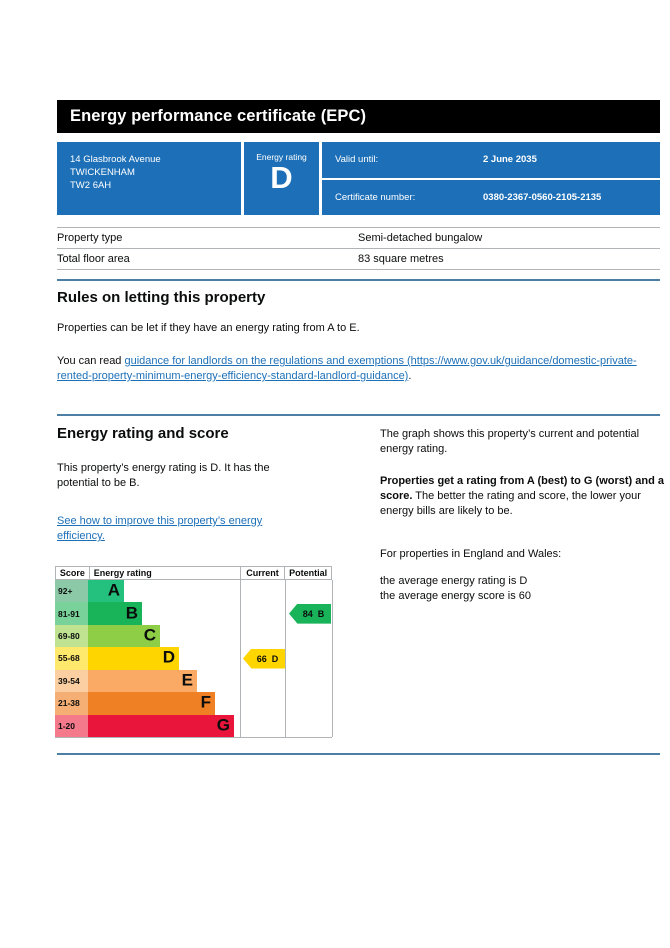 The width and height of the screenshot is (670, 948). Describe the element at coordinates (71, 725) in the screenshot. I see `band-score-range: 1-20` at that location.